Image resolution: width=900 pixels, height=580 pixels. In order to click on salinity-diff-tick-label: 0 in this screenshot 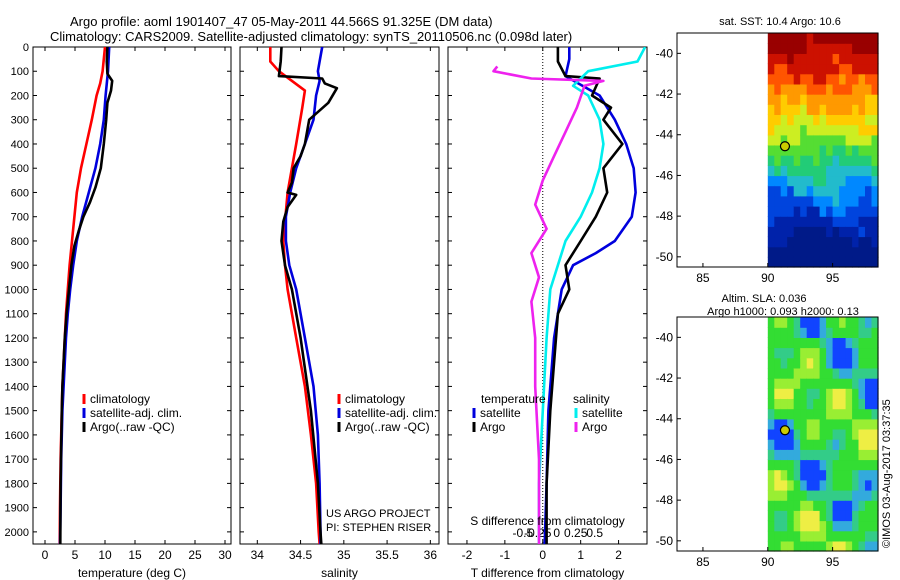, I will do `click(556, 533)`.